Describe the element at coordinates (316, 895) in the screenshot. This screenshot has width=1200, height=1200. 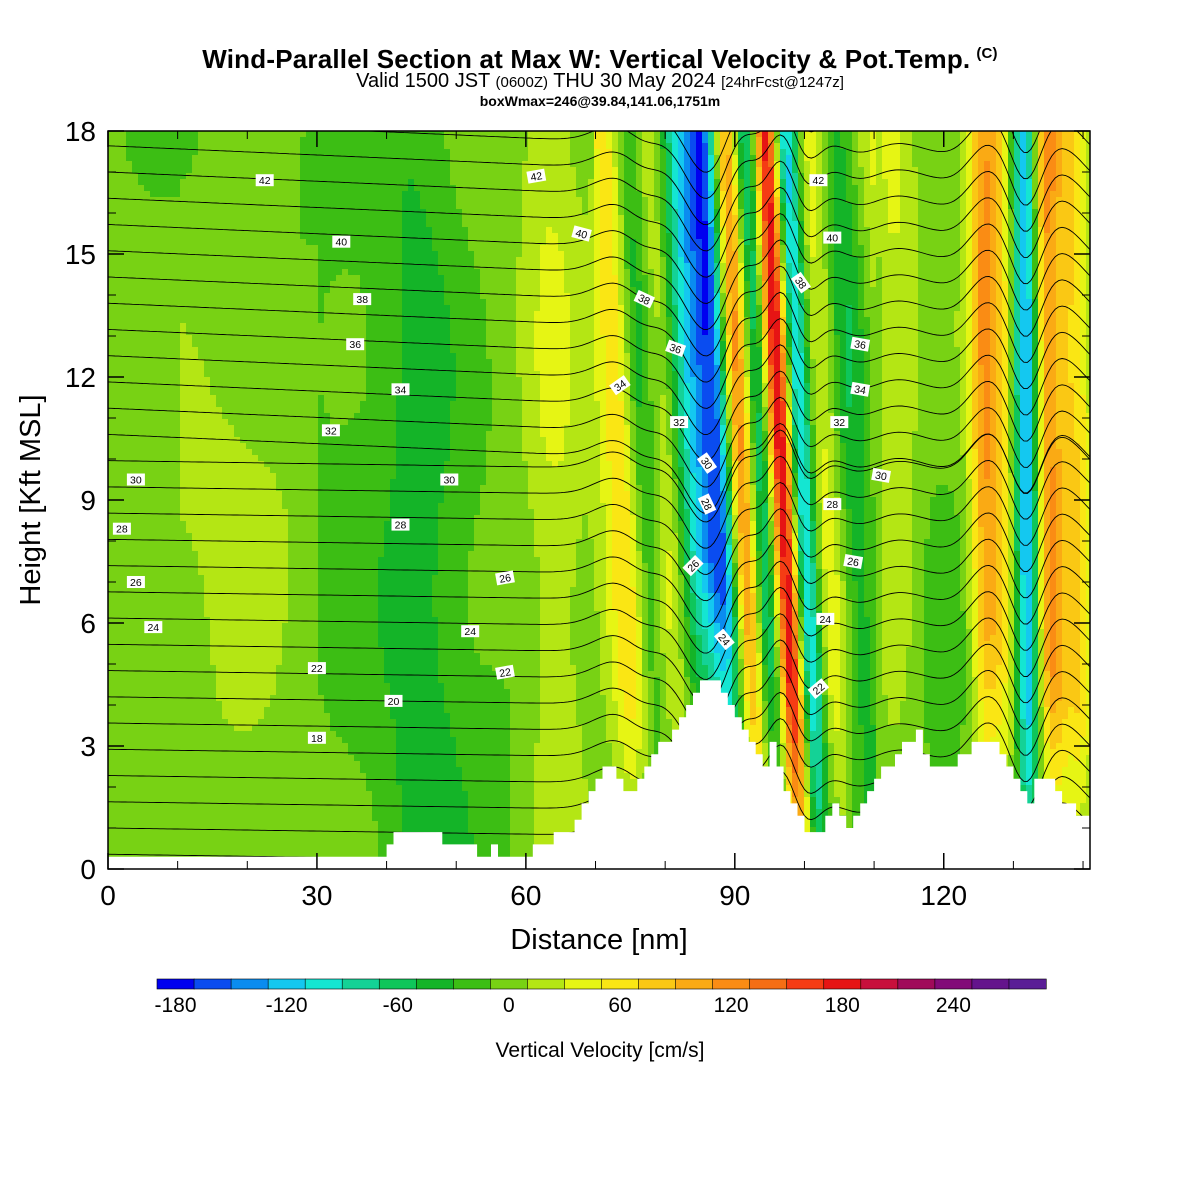
I see `x-tick-label: 30` at that location.